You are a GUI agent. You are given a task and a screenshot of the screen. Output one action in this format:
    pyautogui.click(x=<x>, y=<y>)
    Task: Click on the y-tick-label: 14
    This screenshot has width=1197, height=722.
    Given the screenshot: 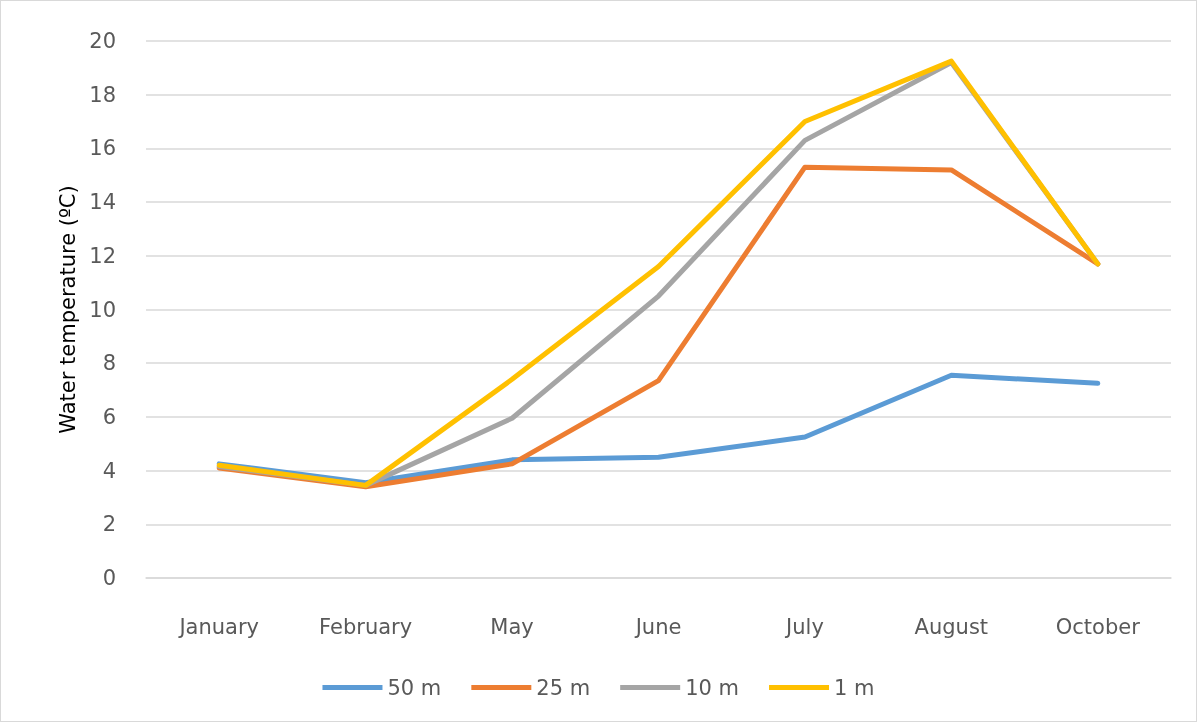 What is the action you would take?
    pyautogui.click(x=102, y=202)
    